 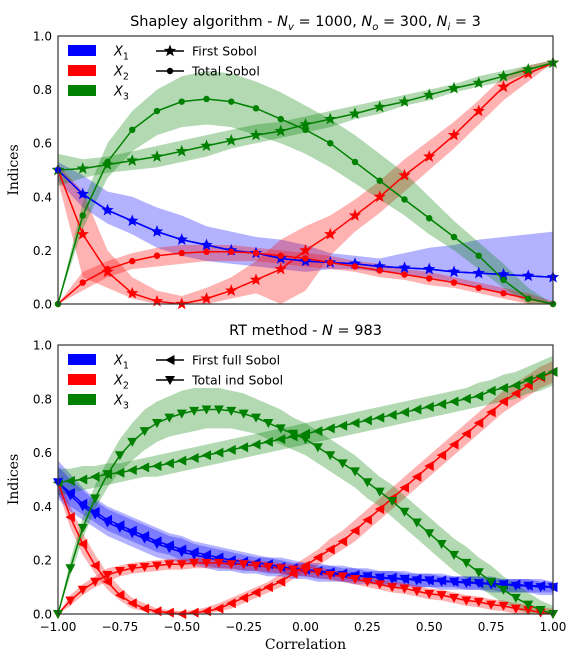 I want to click on legend-label-triangle-left: First full Sobol, so click(x=236, y=360).